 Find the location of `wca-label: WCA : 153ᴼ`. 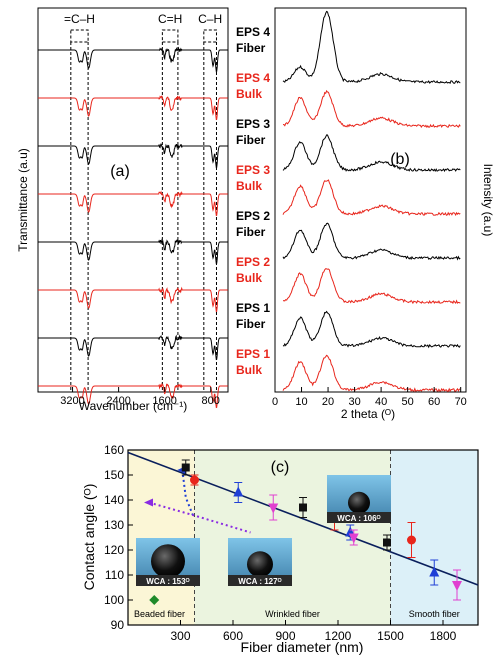

wca-label: WCA : 153ᴼ is located at coordinates (167, 581).